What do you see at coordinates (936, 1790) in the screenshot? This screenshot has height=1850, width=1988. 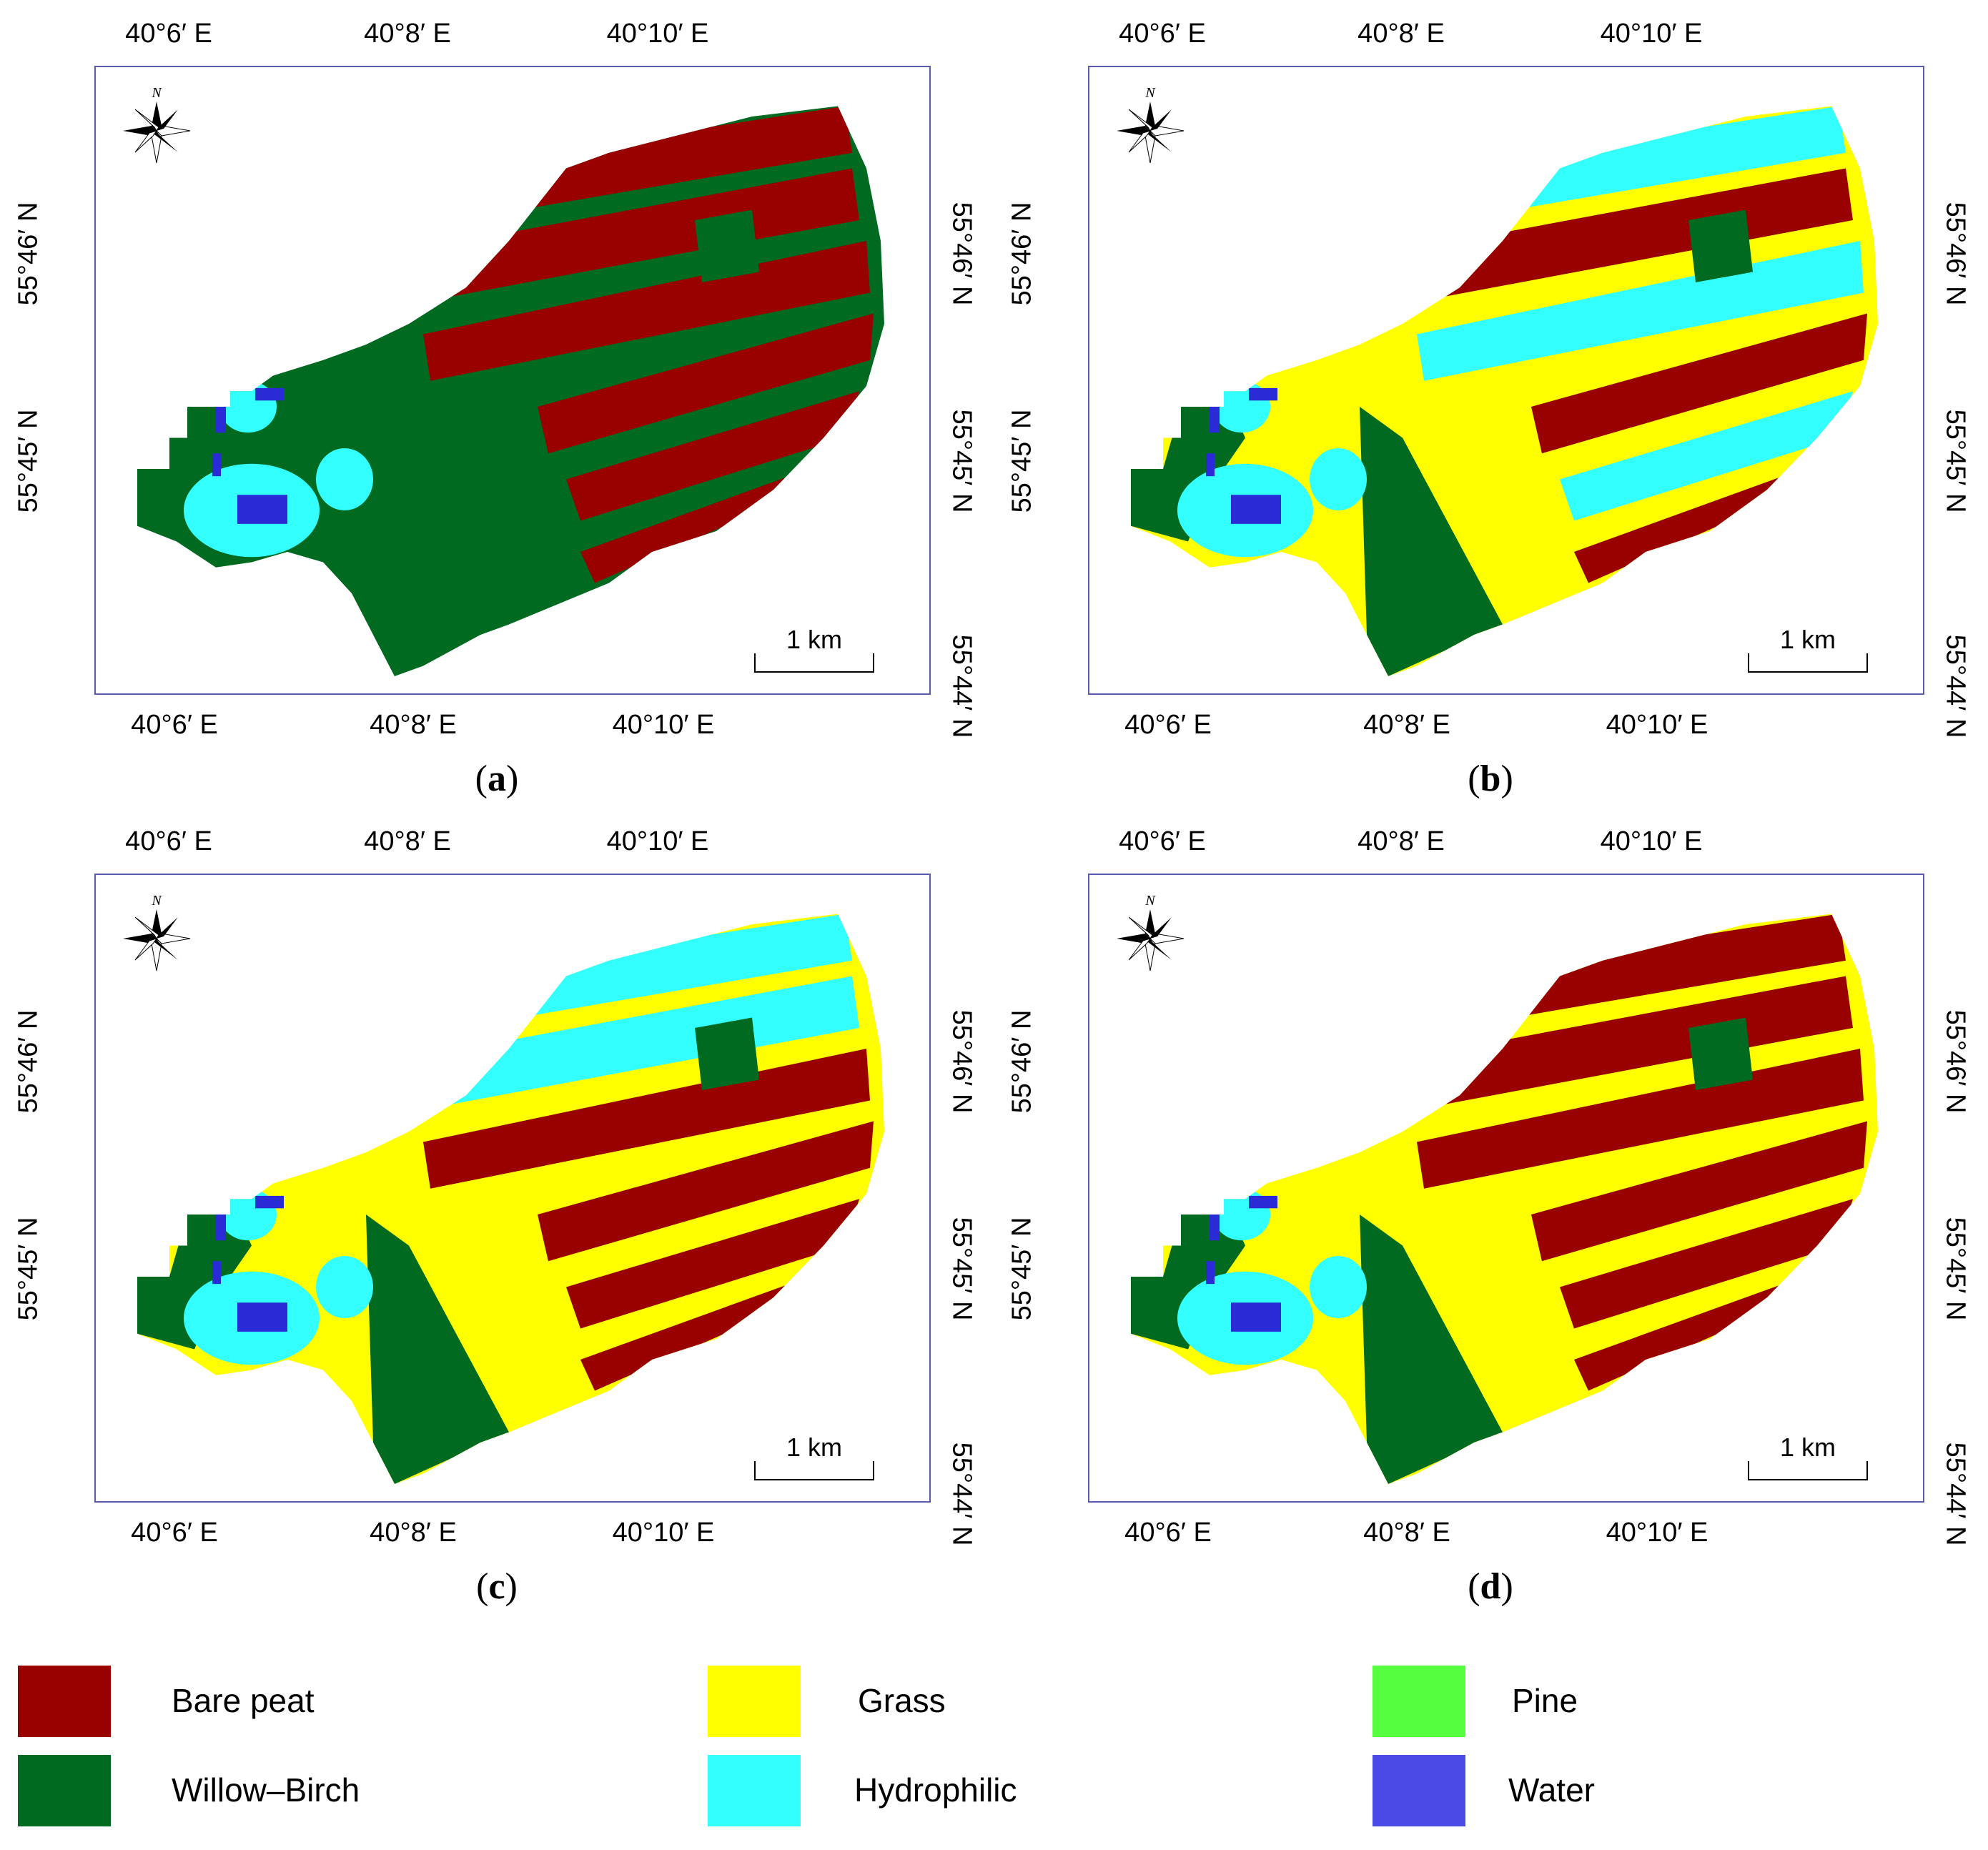 I see `legend-label: Hydrophilic` at bounding box center [936, 1790].